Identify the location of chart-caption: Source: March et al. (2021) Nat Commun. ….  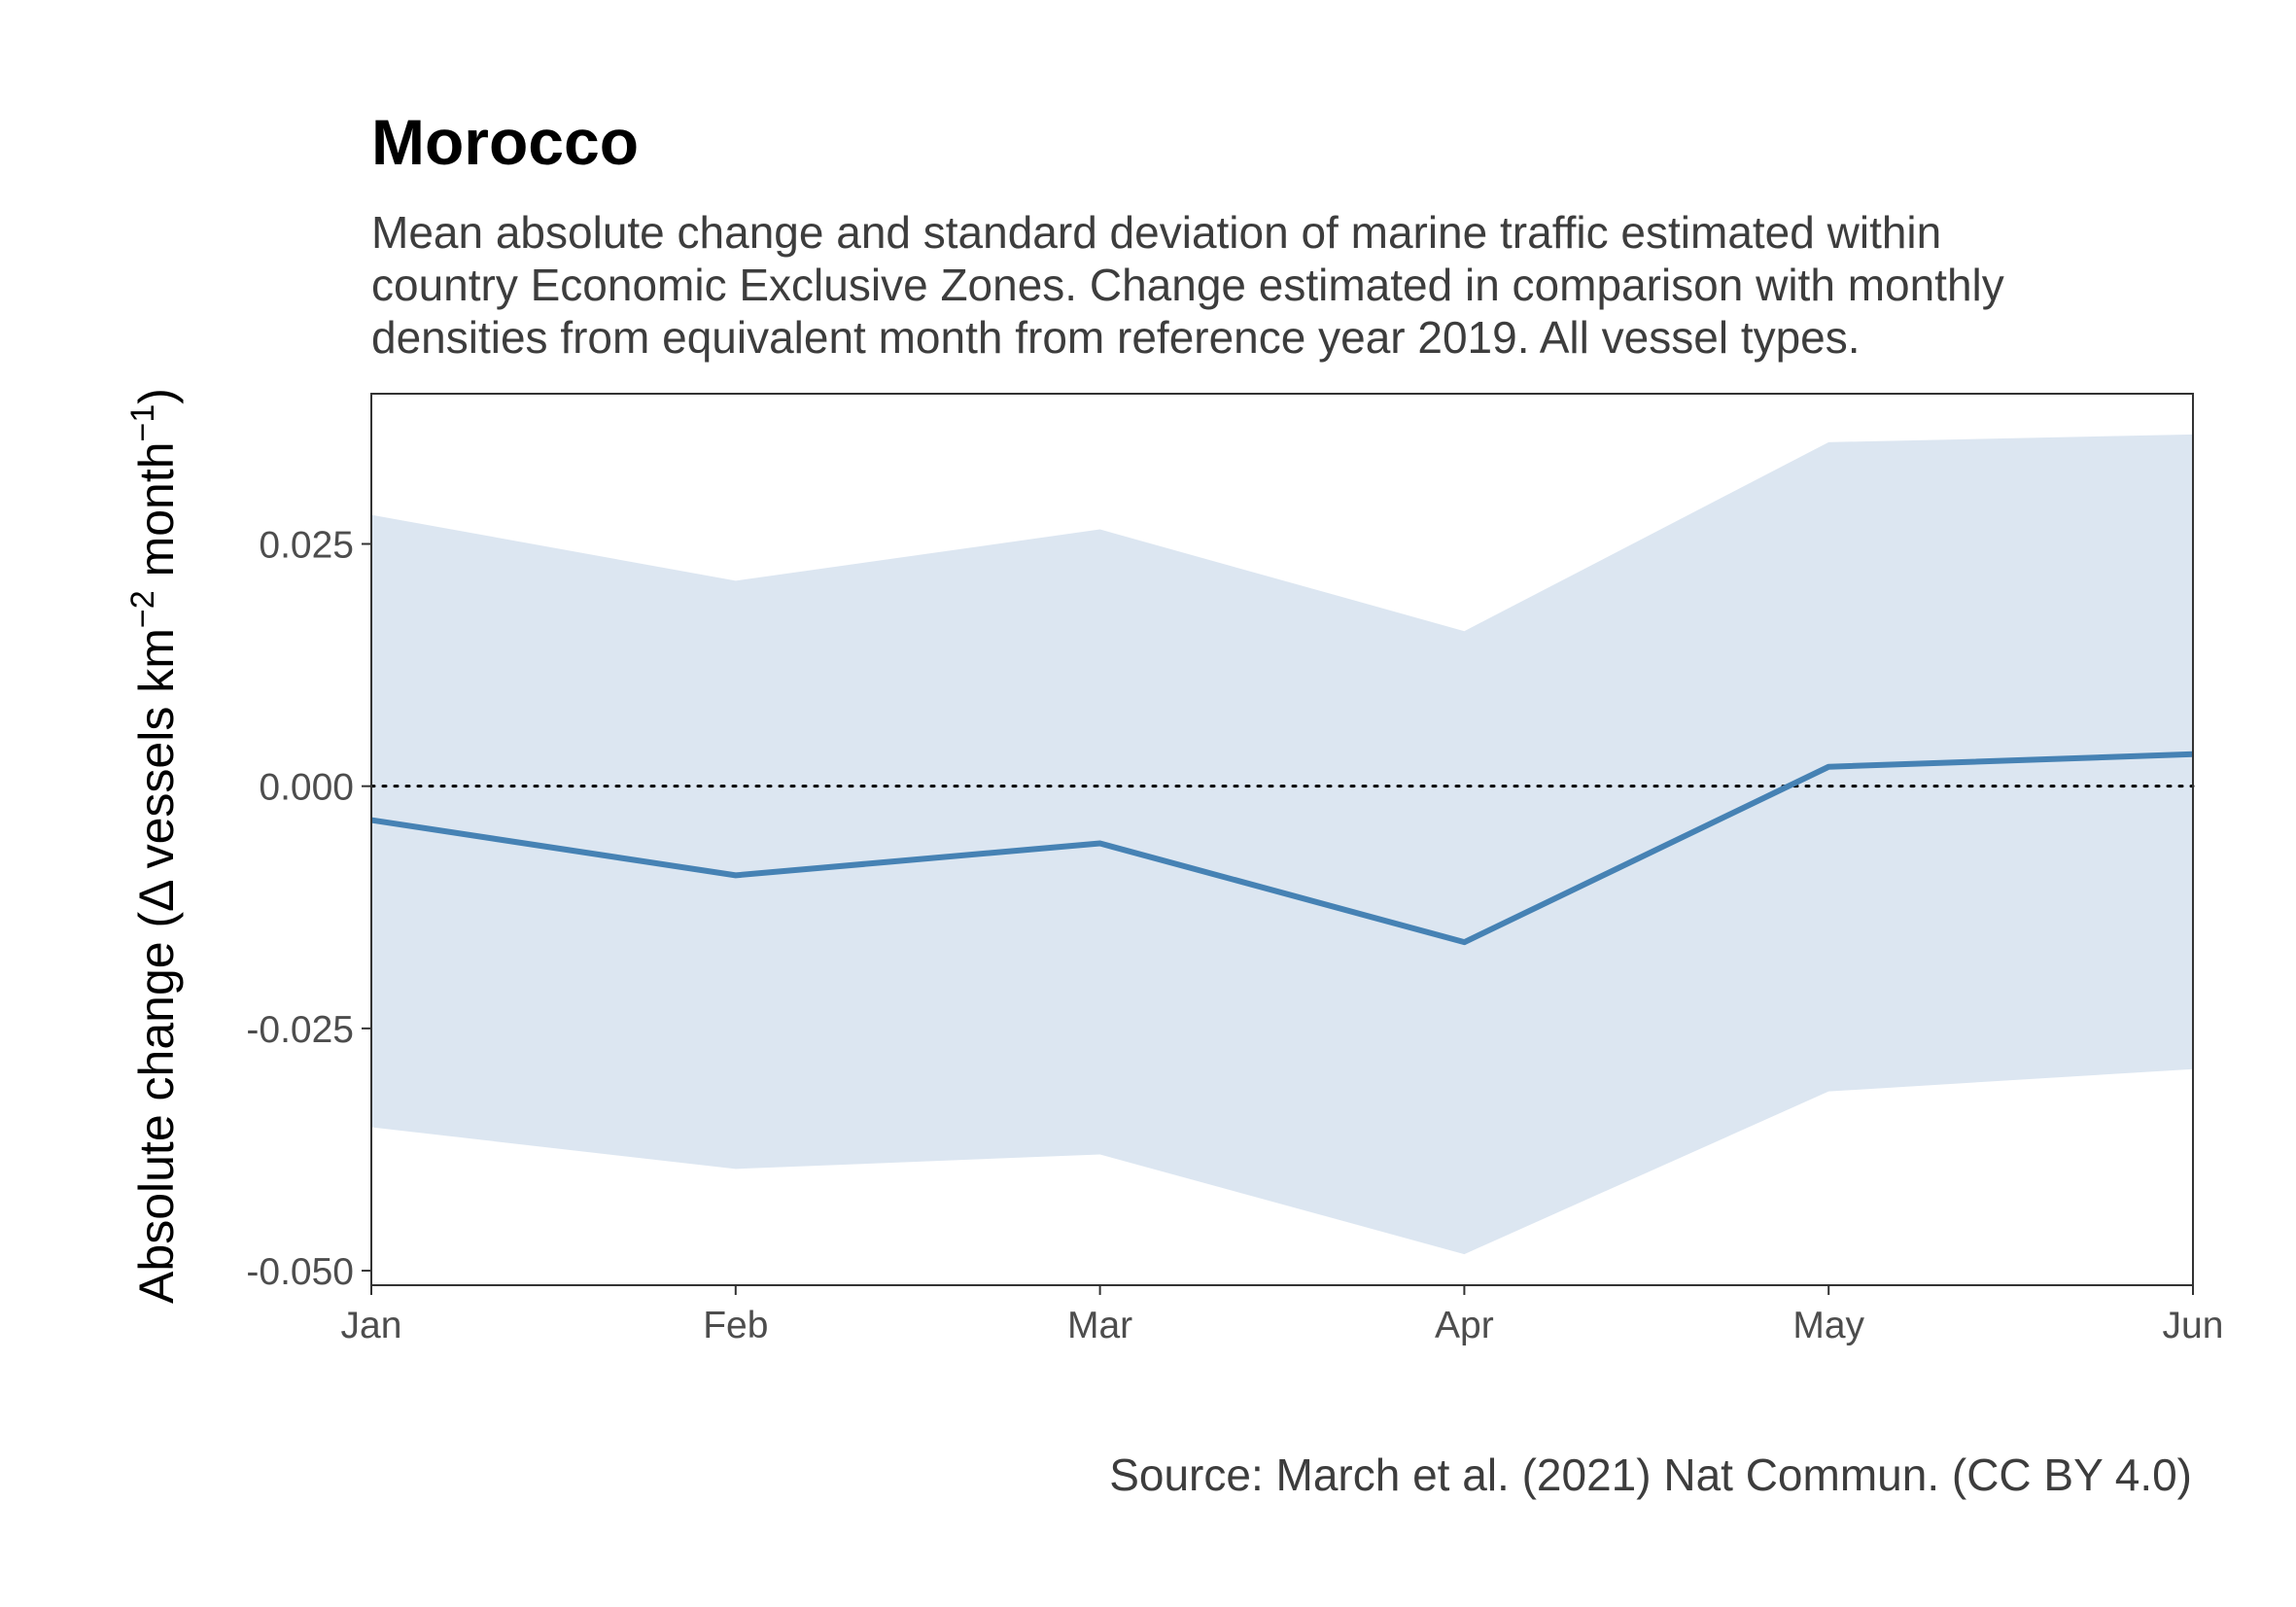
(1650, 1475).